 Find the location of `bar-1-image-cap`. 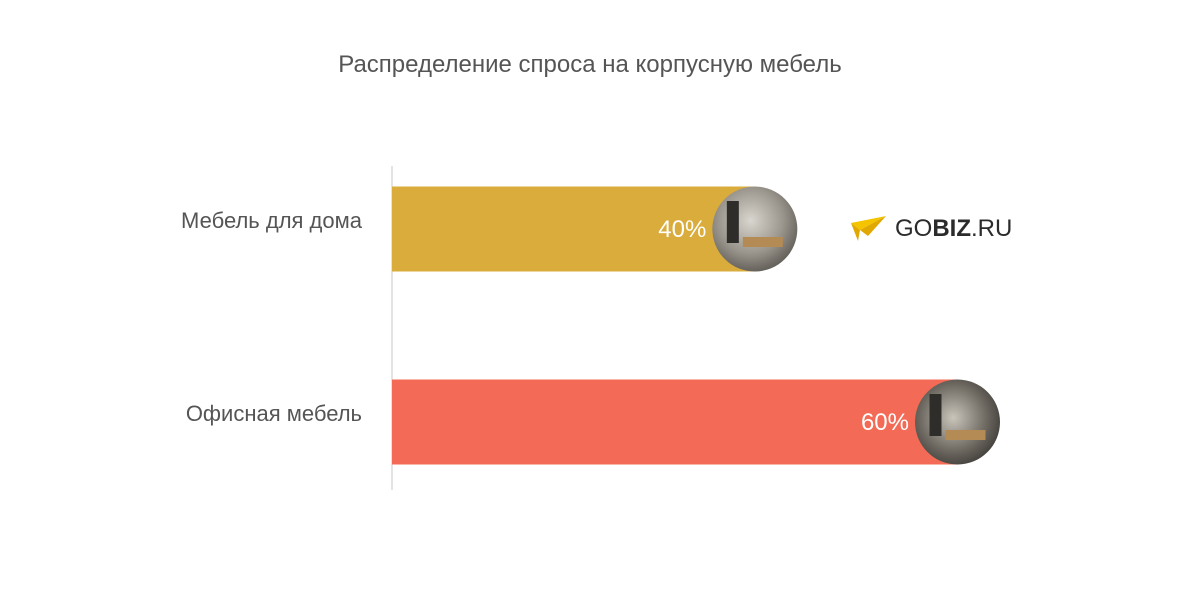

bar-1-image-cap is located at coordinates (755, 229).